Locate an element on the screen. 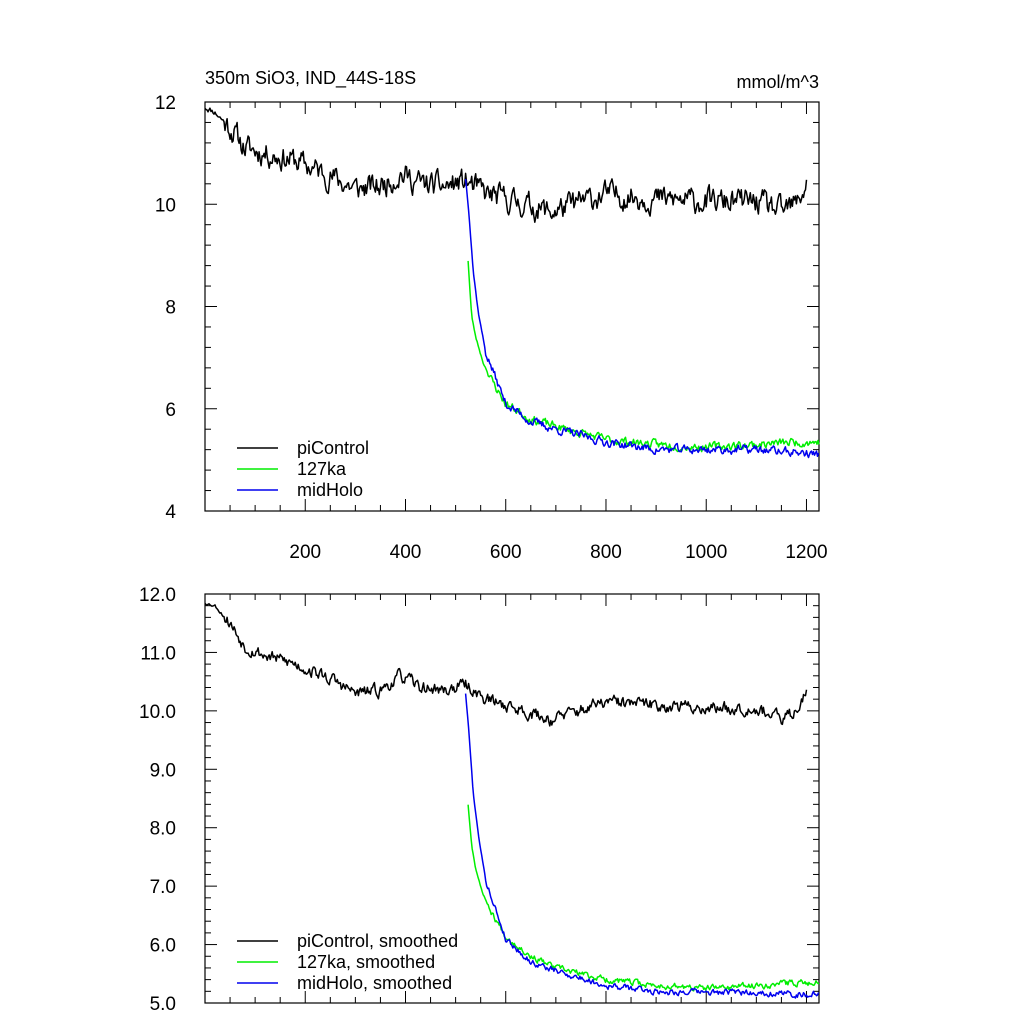  y-tick-label: 6 is located at coordinates (170, 410).